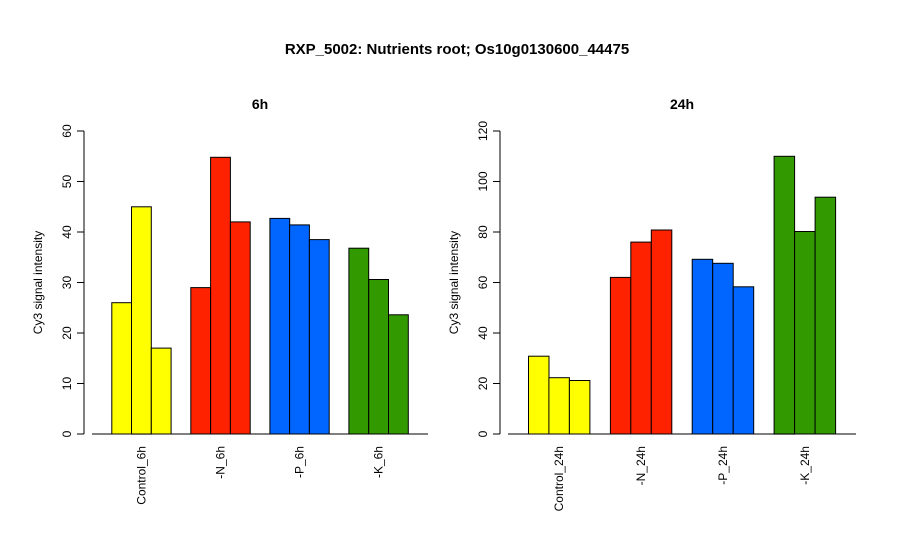 Image resolution: width=900 pixels, height=550 pixels. Describe the element at coordinates (67, 283) in the screenshot. I see `y-tick-label: 30` at that location.